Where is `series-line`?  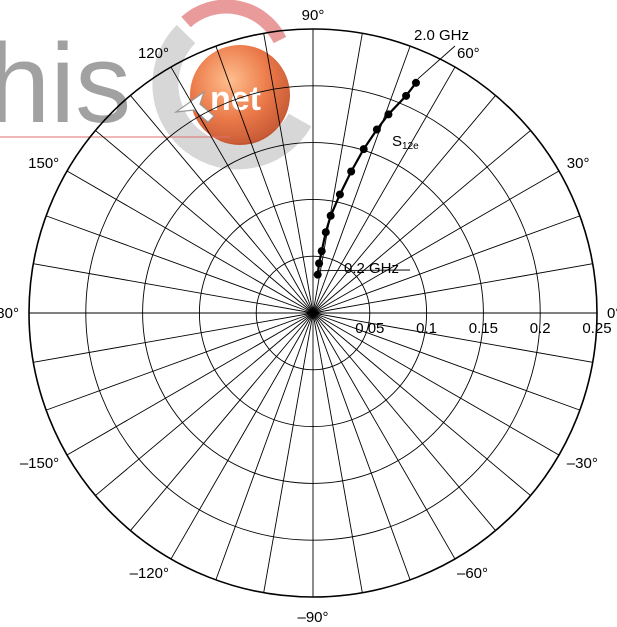
series-line is located at coordinates (366, 178).